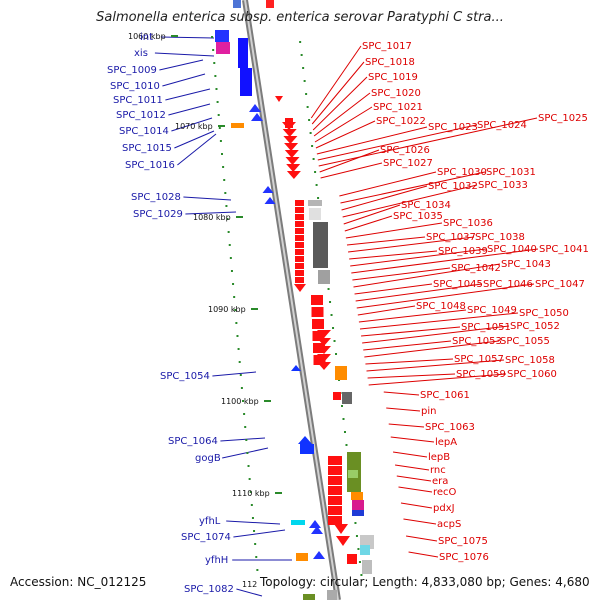  I want to click on gene-label-left: xis, so click(141, 53).